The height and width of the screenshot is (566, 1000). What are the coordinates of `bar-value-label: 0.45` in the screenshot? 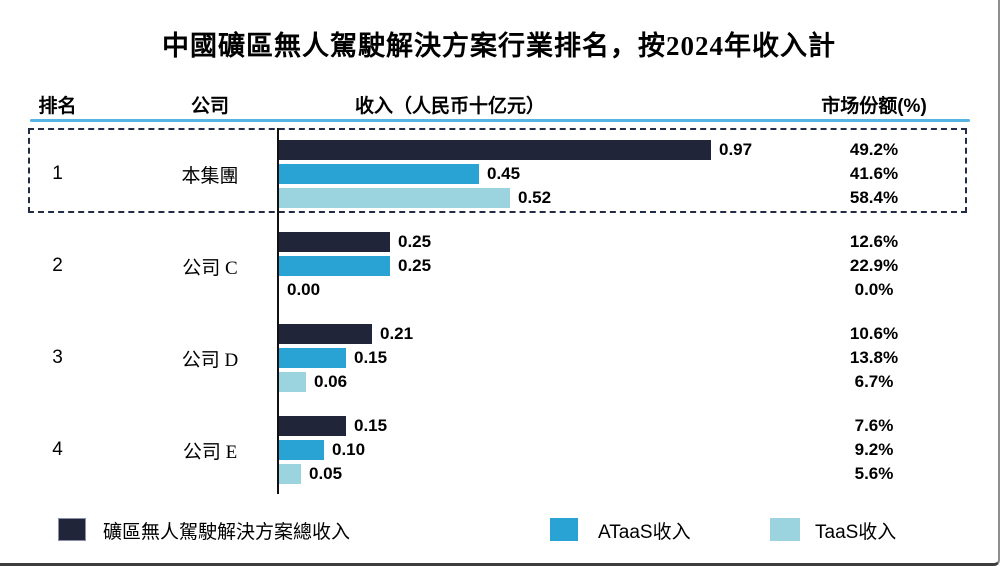 It's located at (504, 173).